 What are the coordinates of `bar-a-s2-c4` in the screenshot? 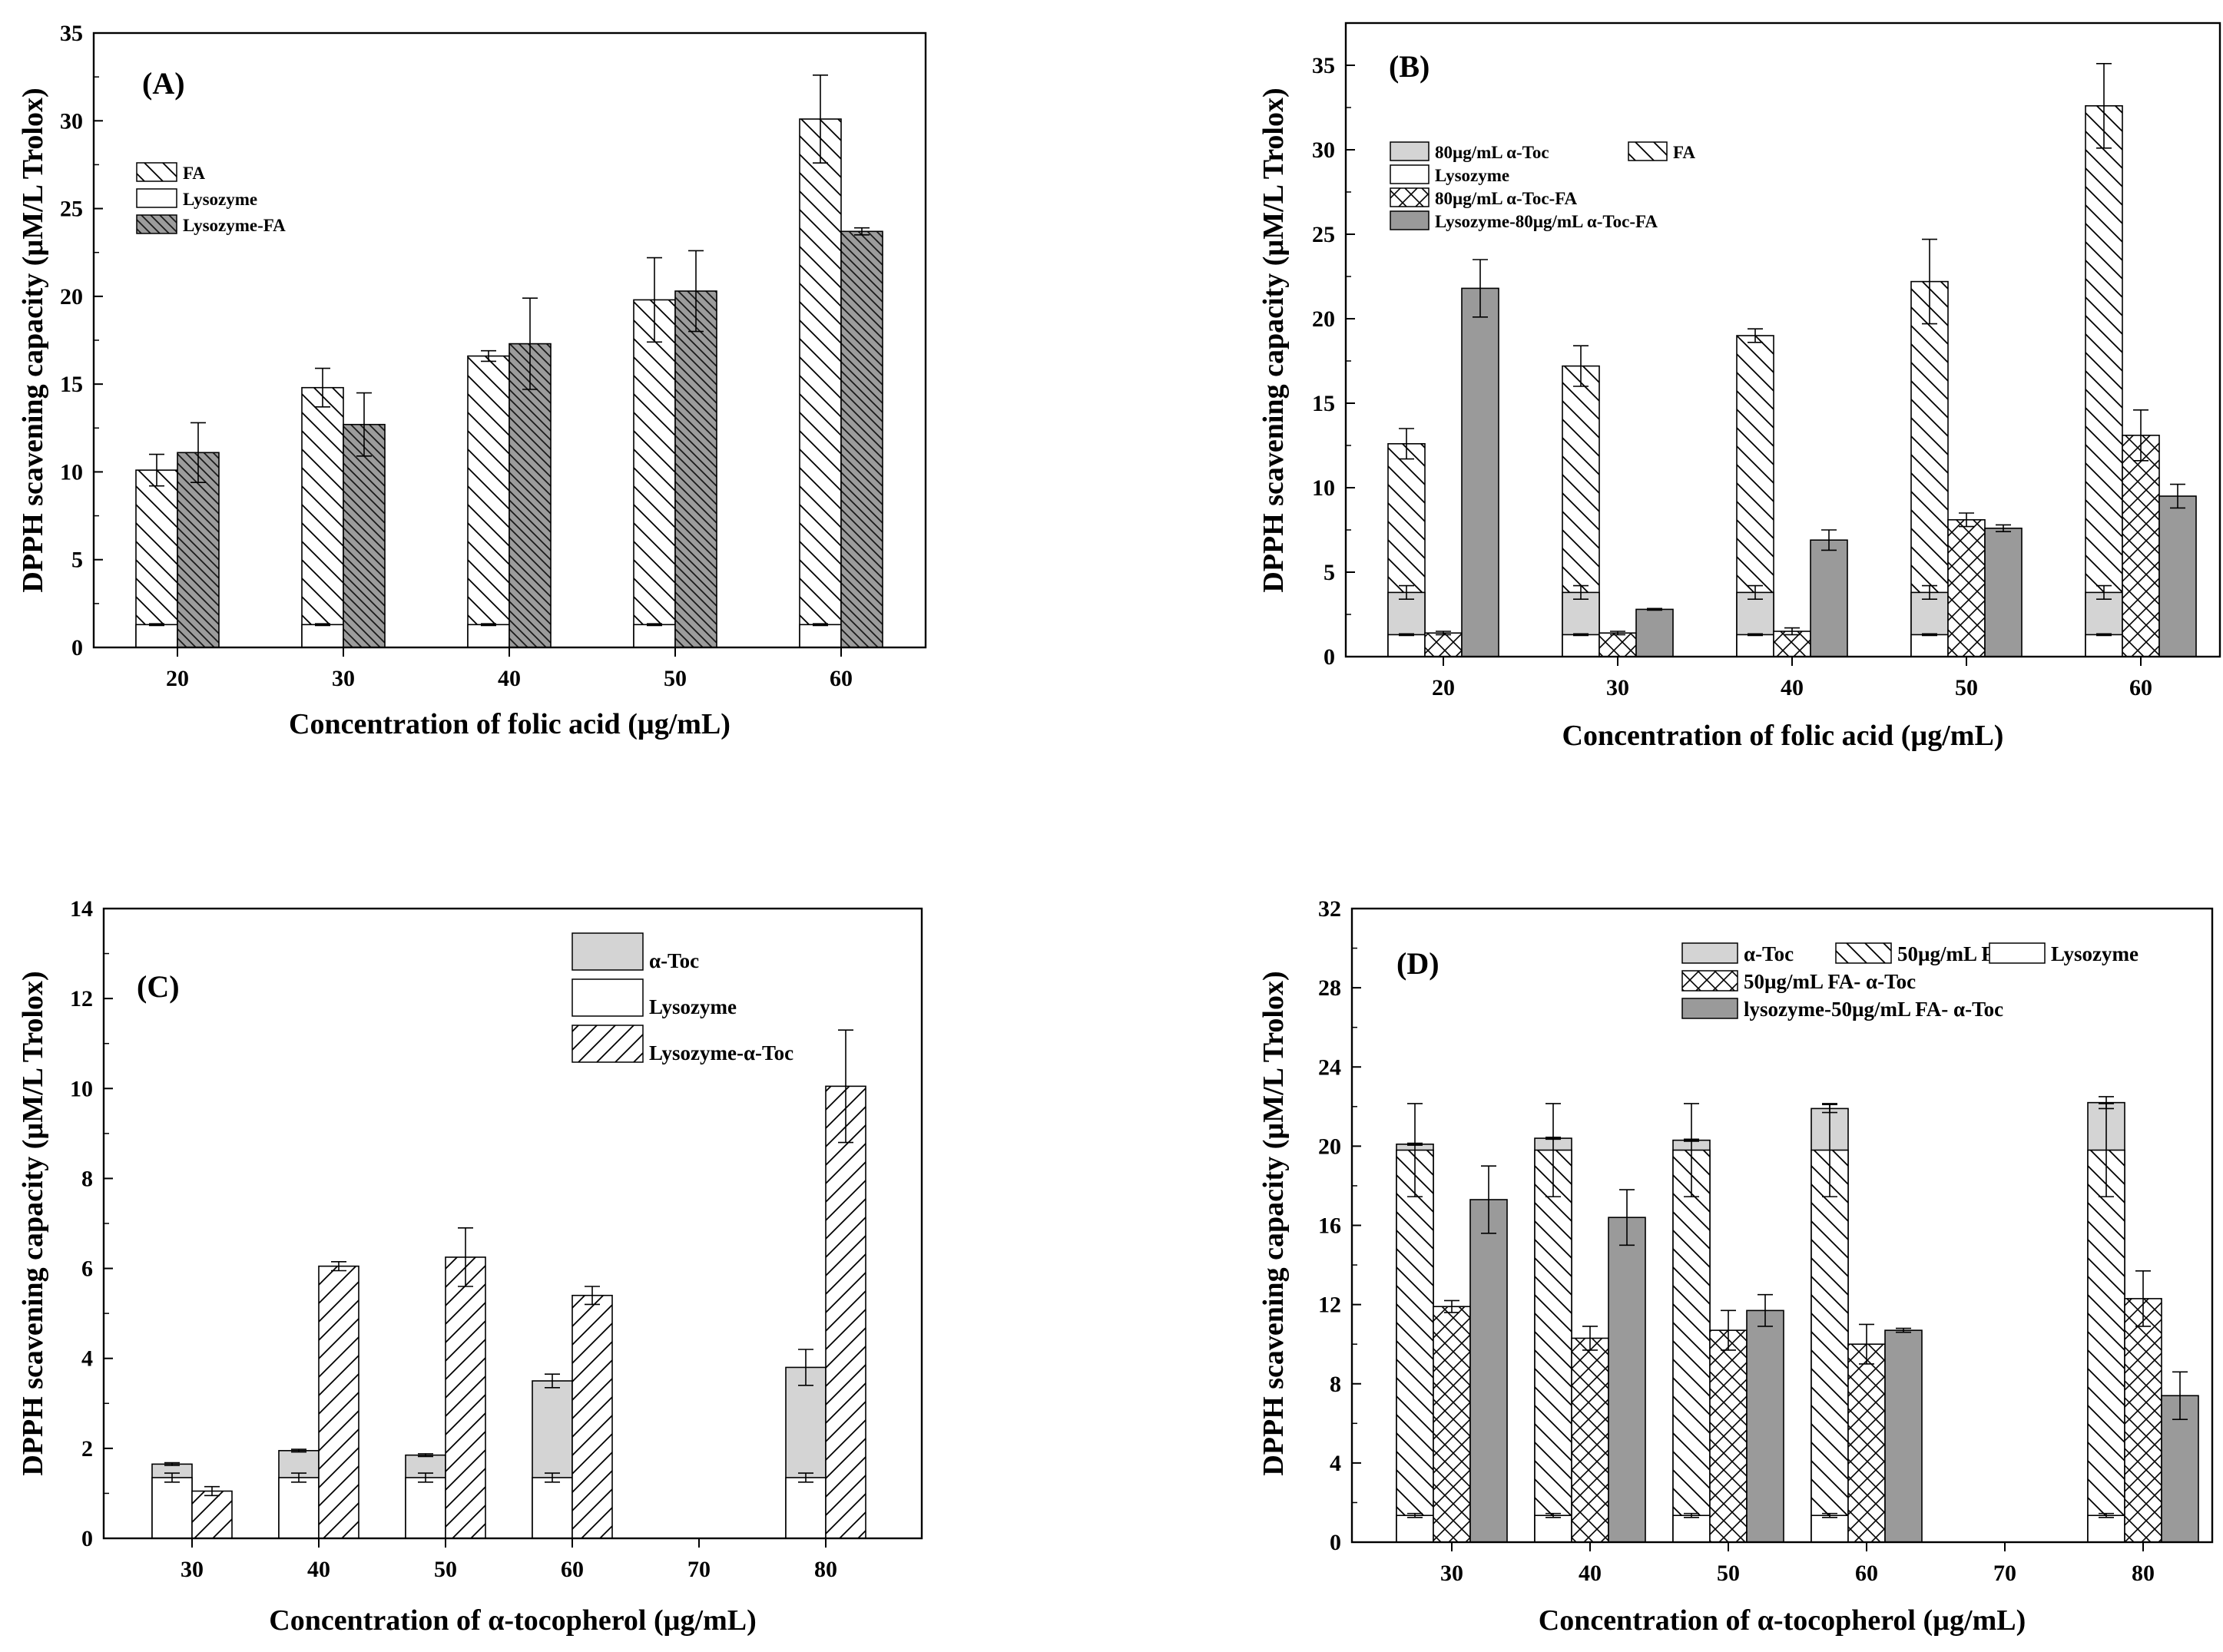 It's located at (861, 439).